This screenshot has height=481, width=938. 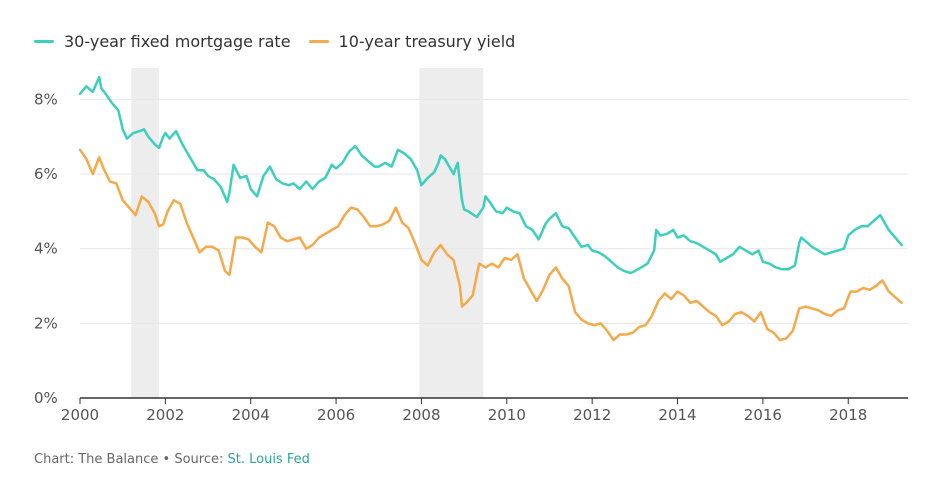 What do you see at coordinates (507, 415) in the screenshot?
I see `x-tick-label-2010: 2010` at bounding box center [507, 415].